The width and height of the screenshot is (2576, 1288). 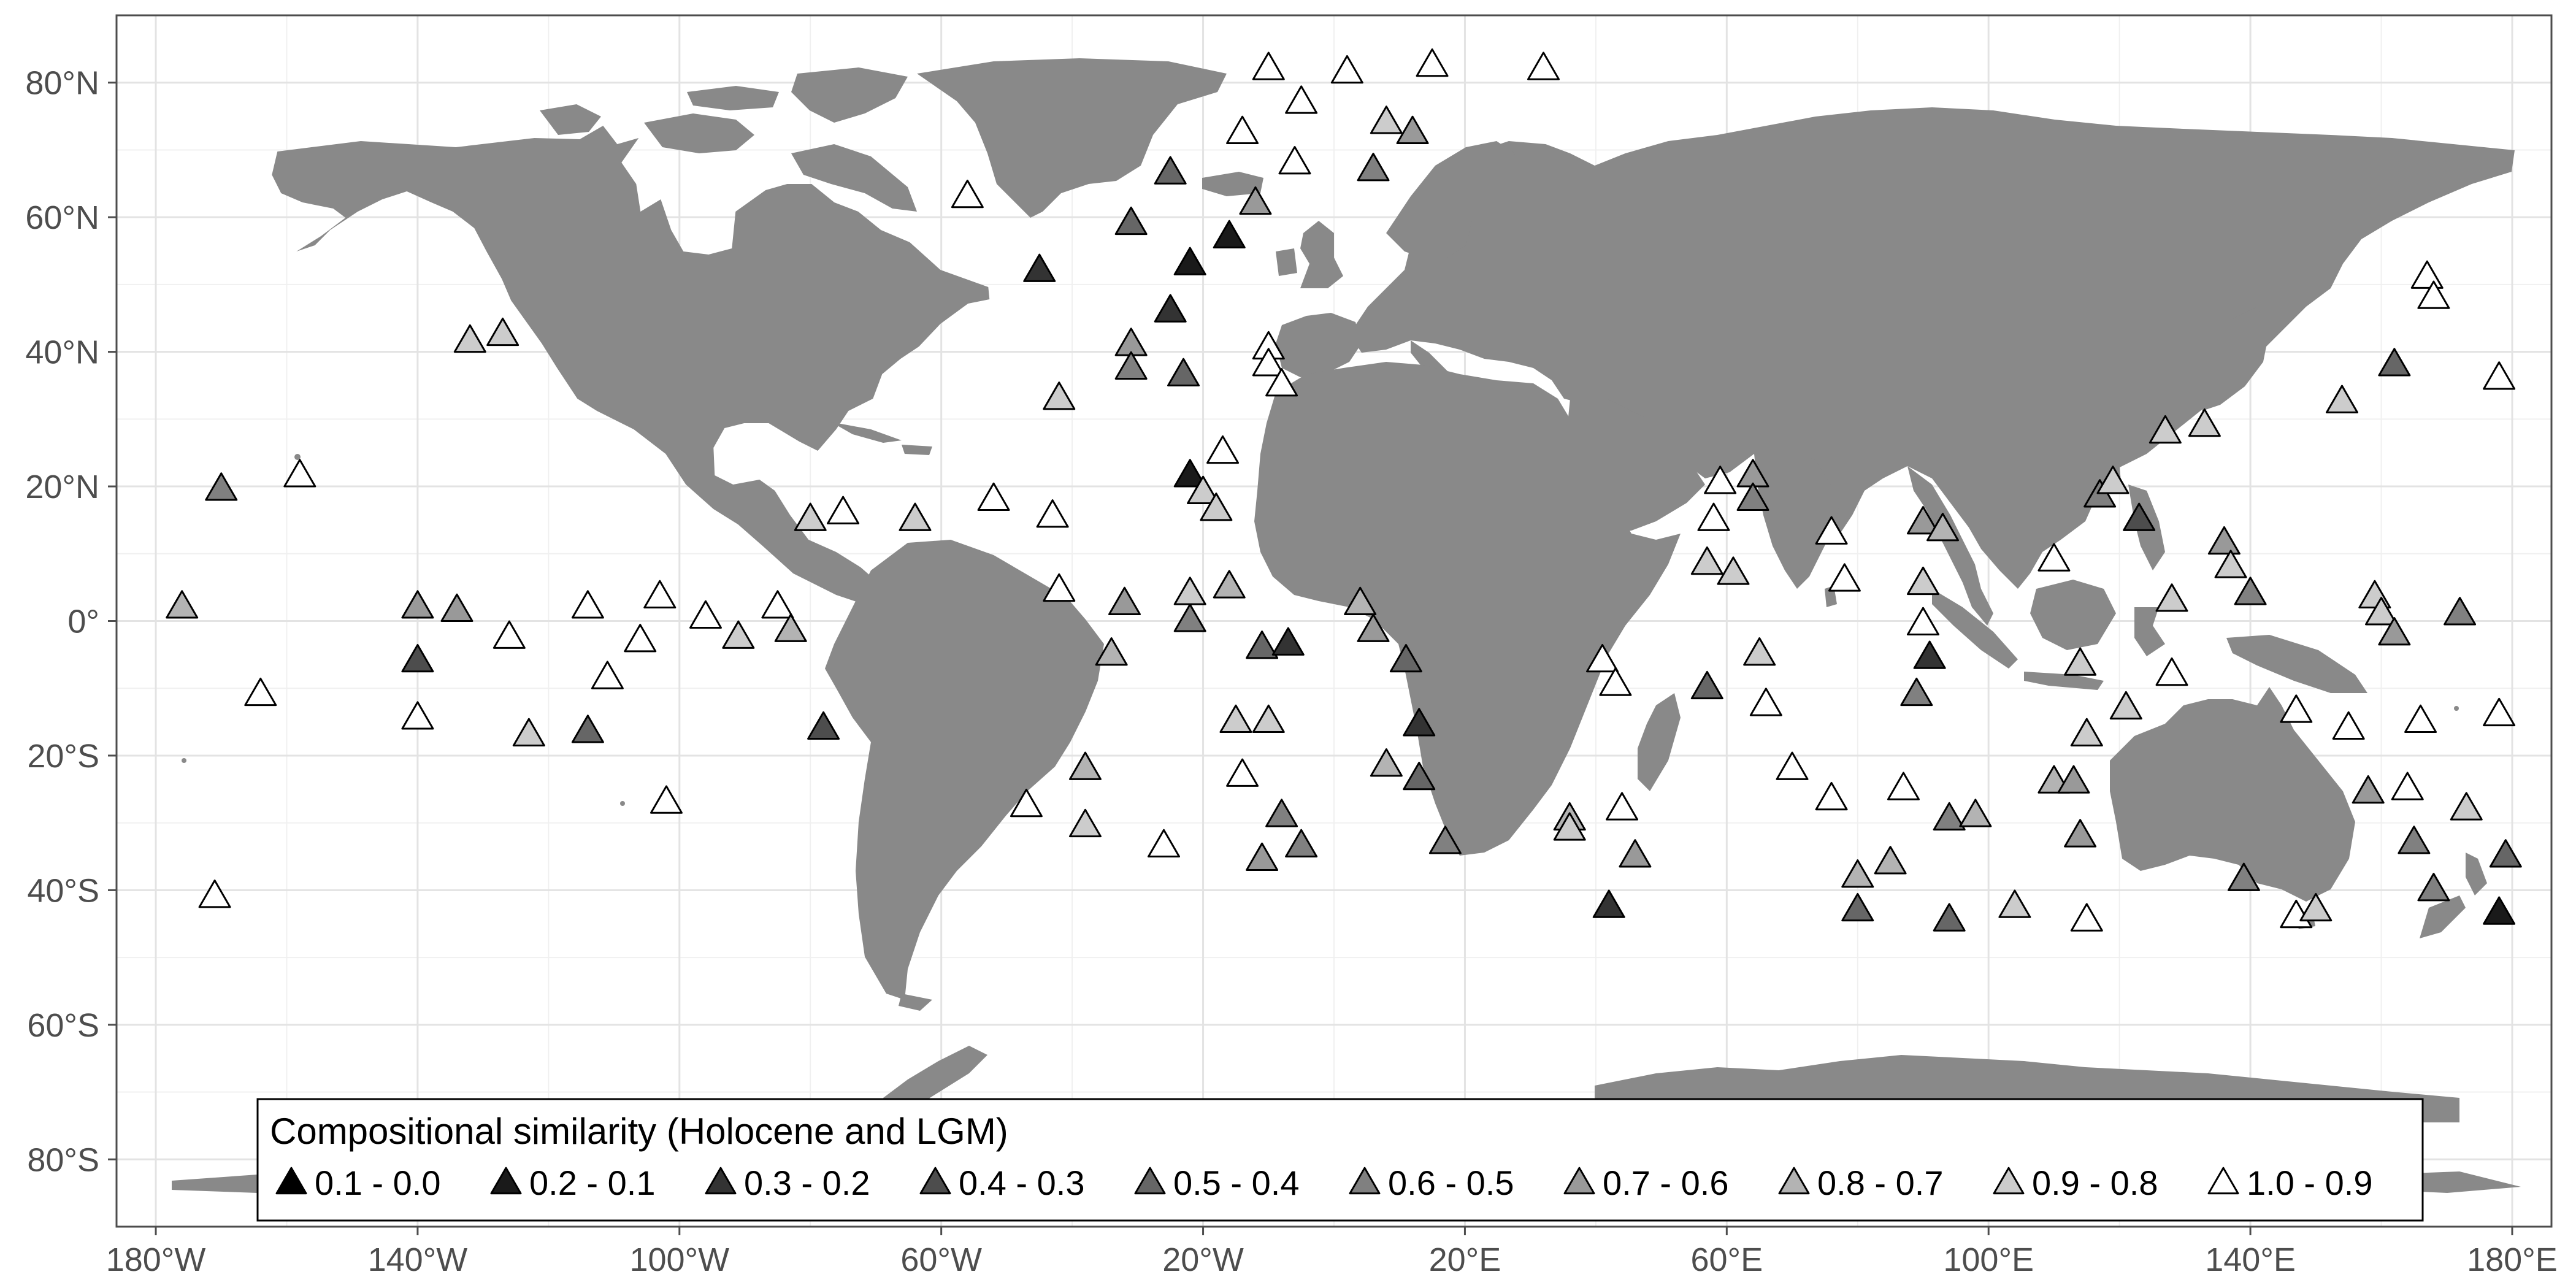 What do you see at coordinates (2250, 1259) in the screenshot?
I see `x-tick-label: 140°E` at bounding box center [2250, 1259].